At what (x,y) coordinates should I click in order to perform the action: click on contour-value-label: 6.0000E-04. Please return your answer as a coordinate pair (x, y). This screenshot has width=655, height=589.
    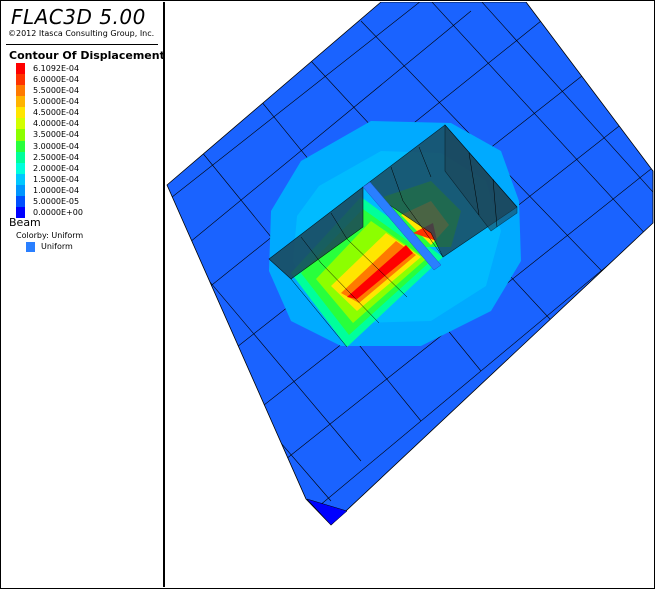
    Looking at the image, I should click on (56, 80).